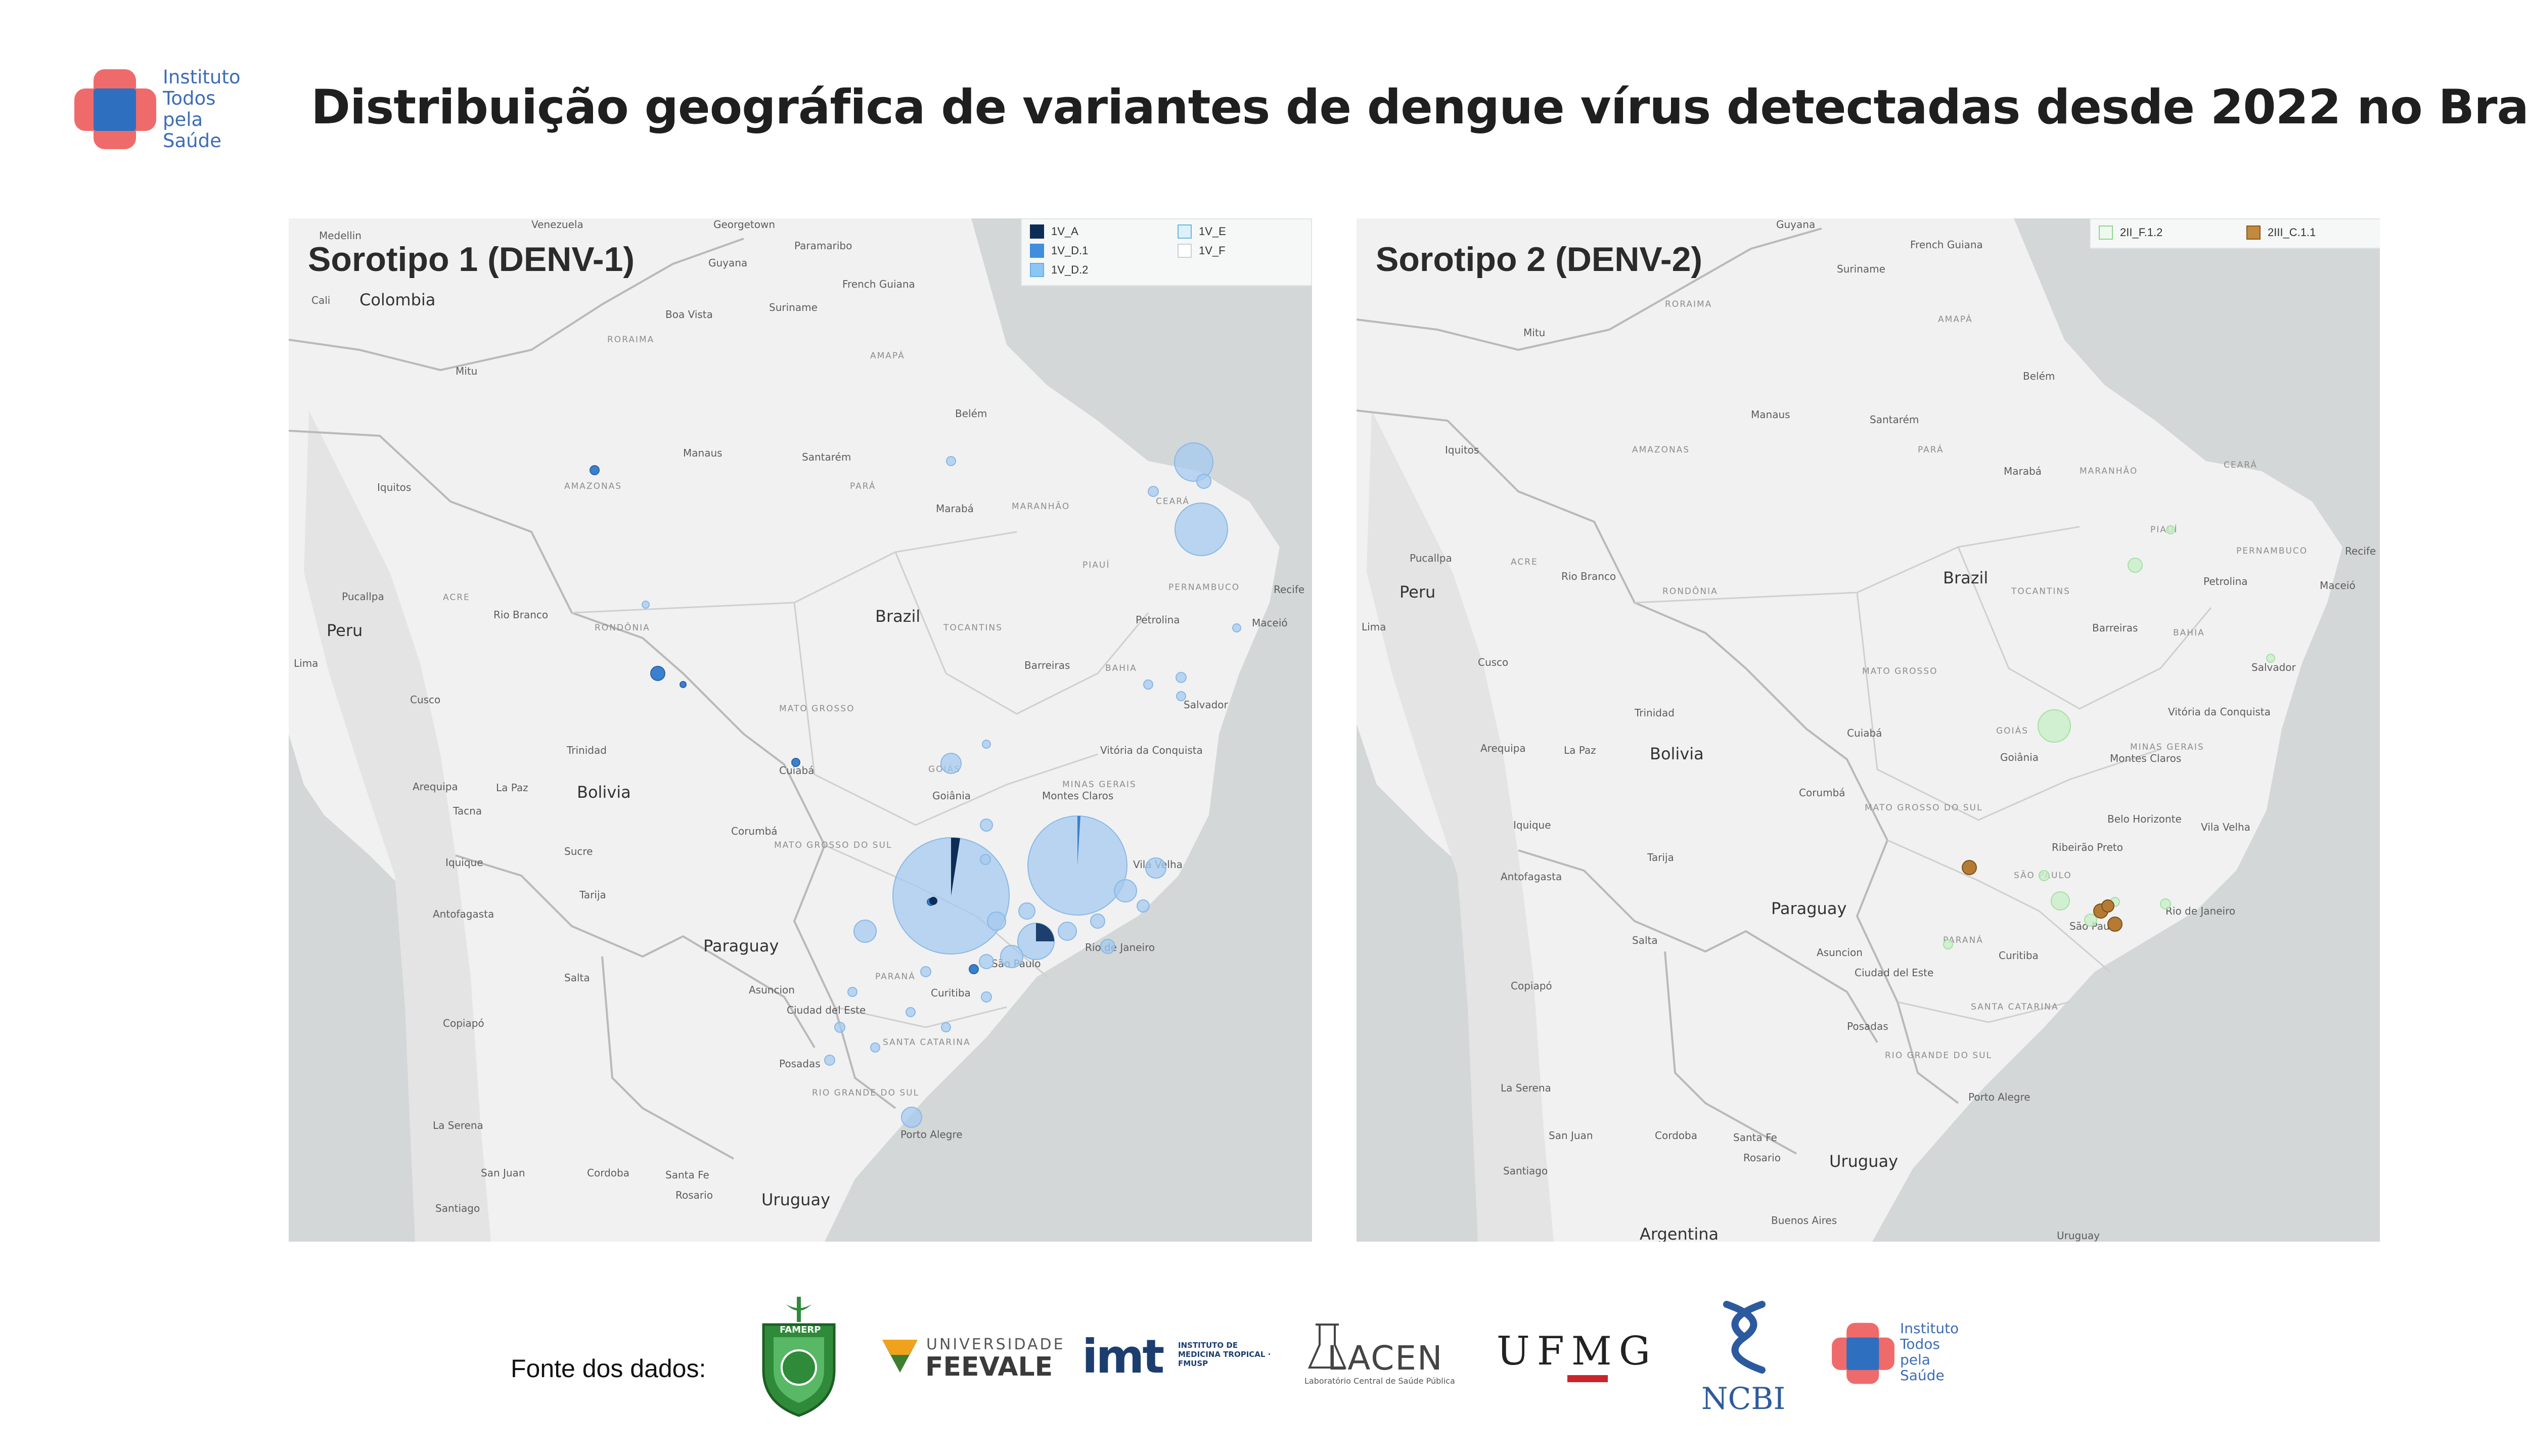 The width and height of the screenshot is (2528, 1456). Describe the element at coordinates (933, 901) in the screenshot. I see `detection-marker-1v-a` at that location.